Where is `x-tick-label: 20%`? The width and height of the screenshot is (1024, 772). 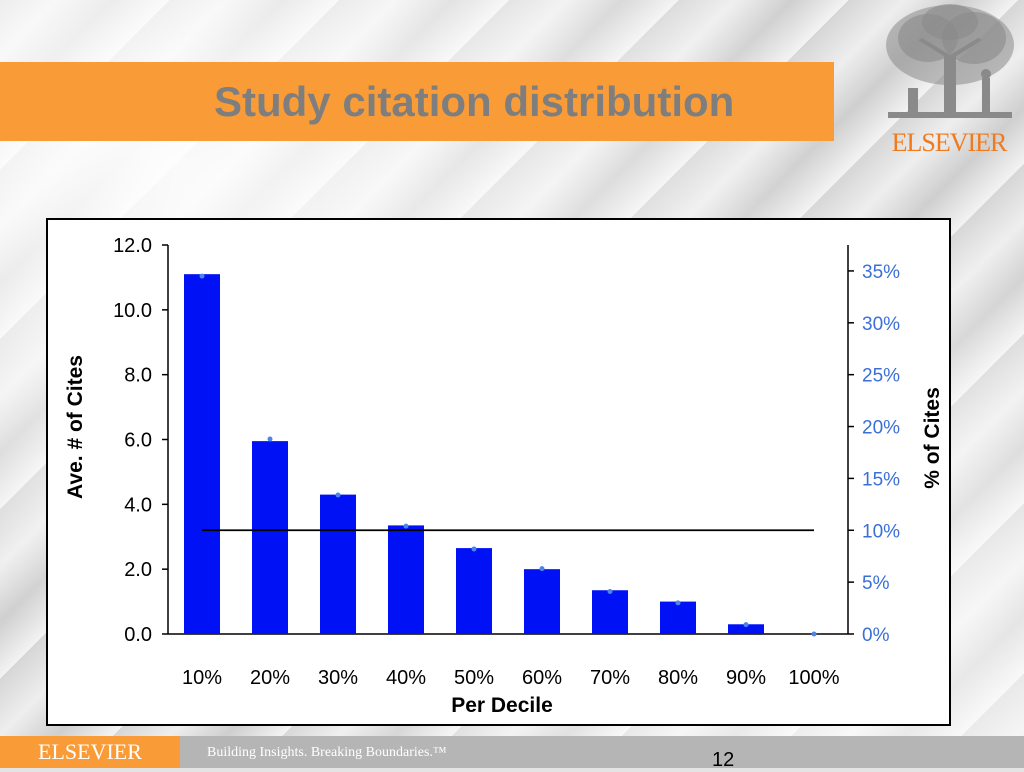
x-tick-label: 20% is located at coordinates (270, 678).